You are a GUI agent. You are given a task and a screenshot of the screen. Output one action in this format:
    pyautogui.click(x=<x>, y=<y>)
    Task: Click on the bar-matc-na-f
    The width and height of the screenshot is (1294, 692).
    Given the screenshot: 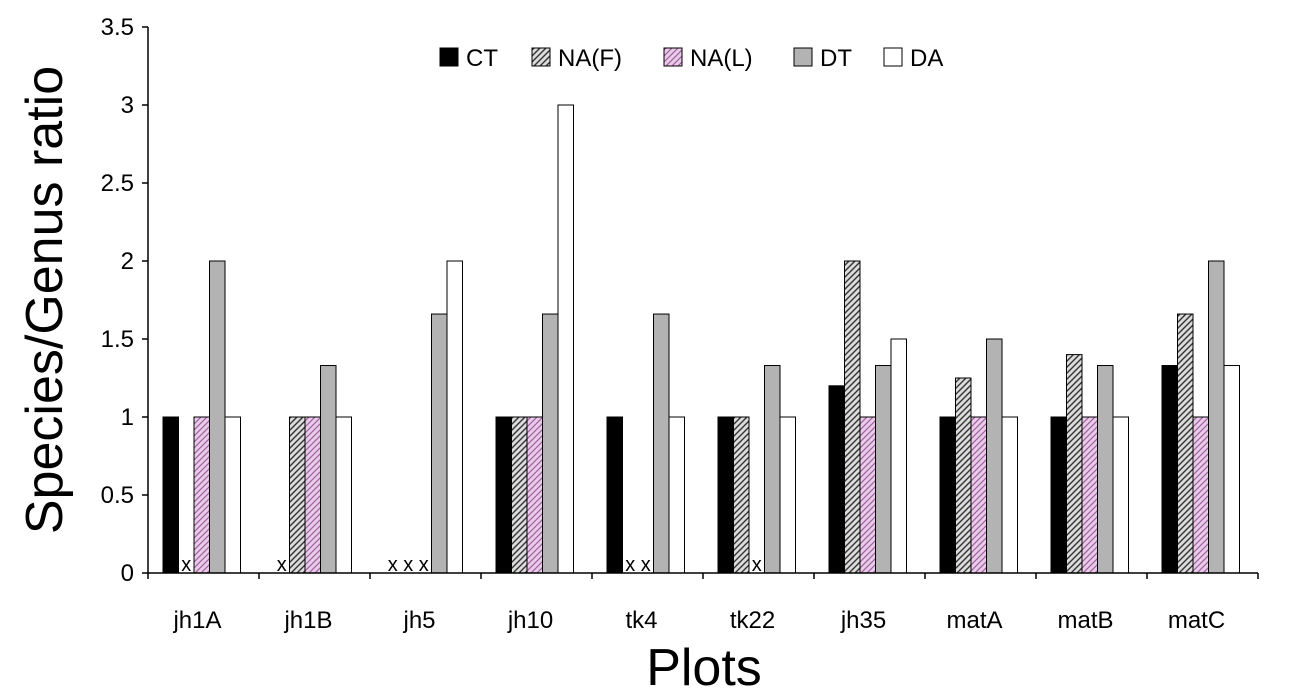 What is the action you would take?
    pyautogui.click(x=1185, y=443)
    